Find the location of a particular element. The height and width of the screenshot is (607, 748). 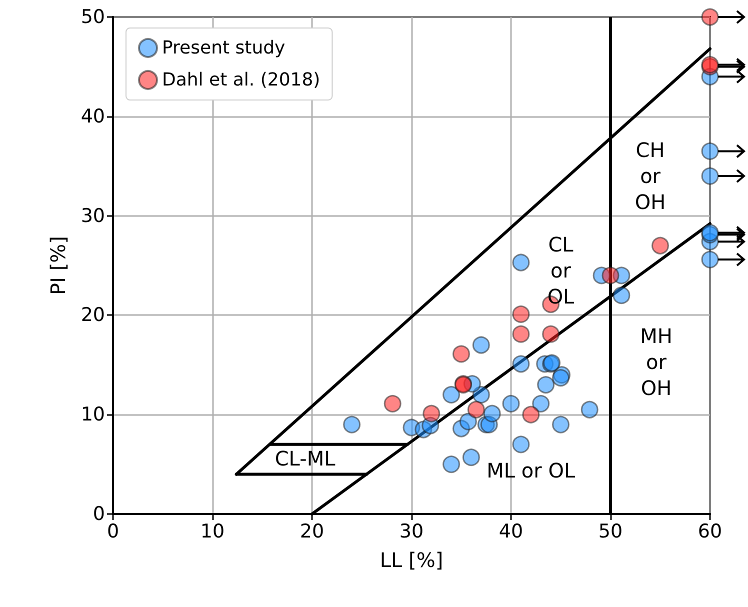

annotation: MH or OH is located at coordinates (656, 362).